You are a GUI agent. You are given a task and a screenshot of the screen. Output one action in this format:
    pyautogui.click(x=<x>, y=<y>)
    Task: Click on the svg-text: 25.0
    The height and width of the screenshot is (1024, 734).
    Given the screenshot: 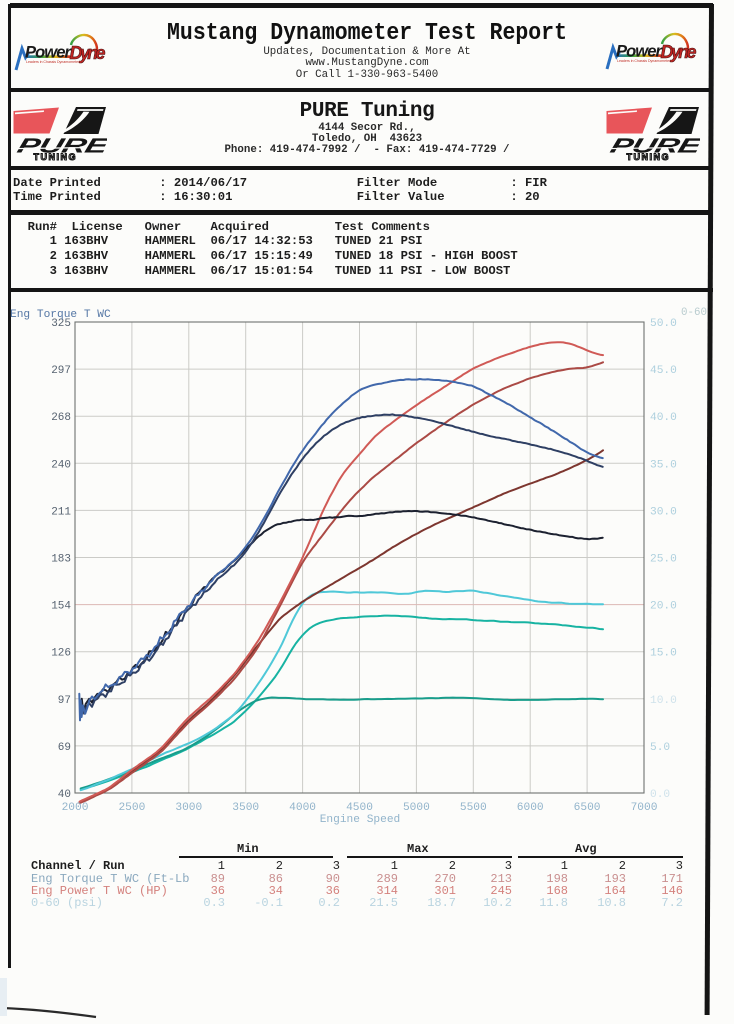 What is the action you would take?
    pyautogui.click(x=663, y=560)
    